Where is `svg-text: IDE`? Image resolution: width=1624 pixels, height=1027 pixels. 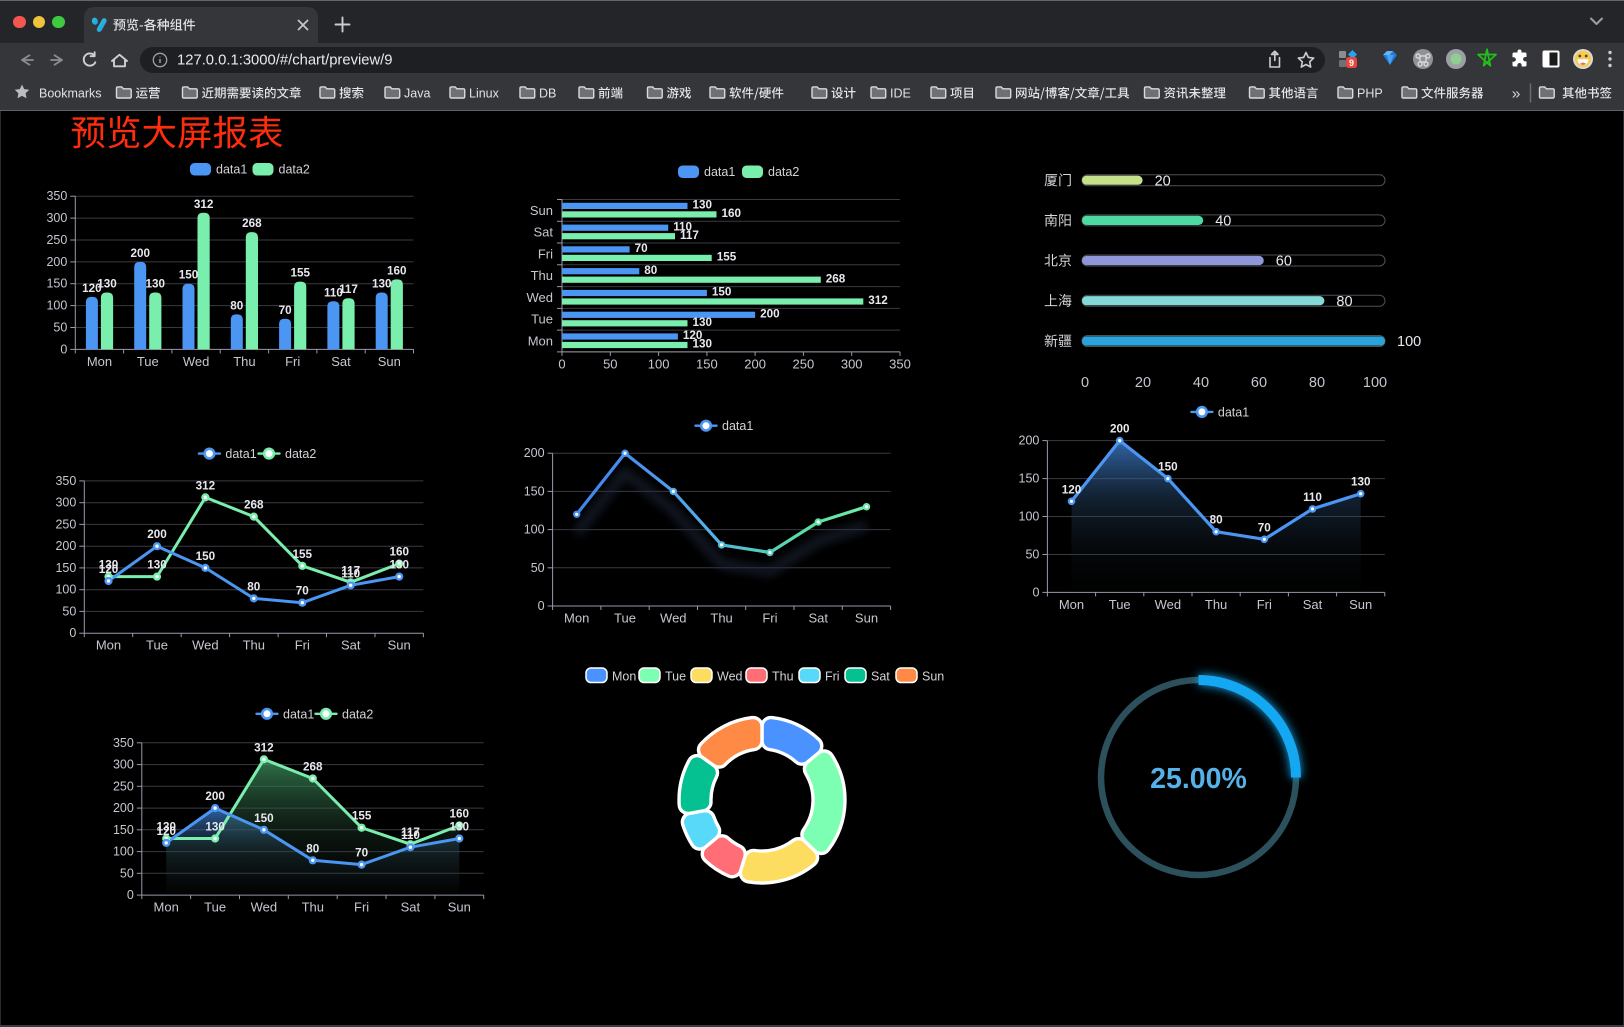 svg-text: IDE is located at coordinates (900, 94).